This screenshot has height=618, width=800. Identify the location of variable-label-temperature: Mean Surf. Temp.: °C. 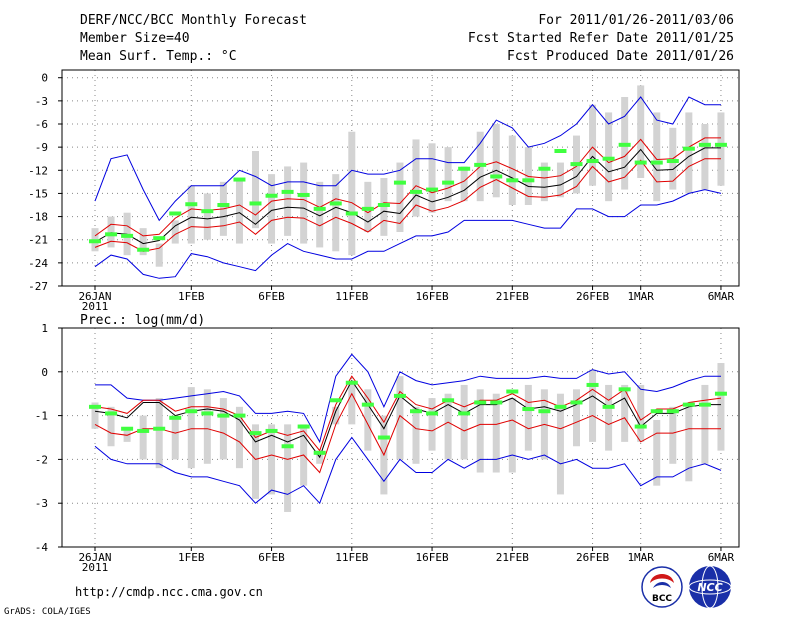
(158, 56).